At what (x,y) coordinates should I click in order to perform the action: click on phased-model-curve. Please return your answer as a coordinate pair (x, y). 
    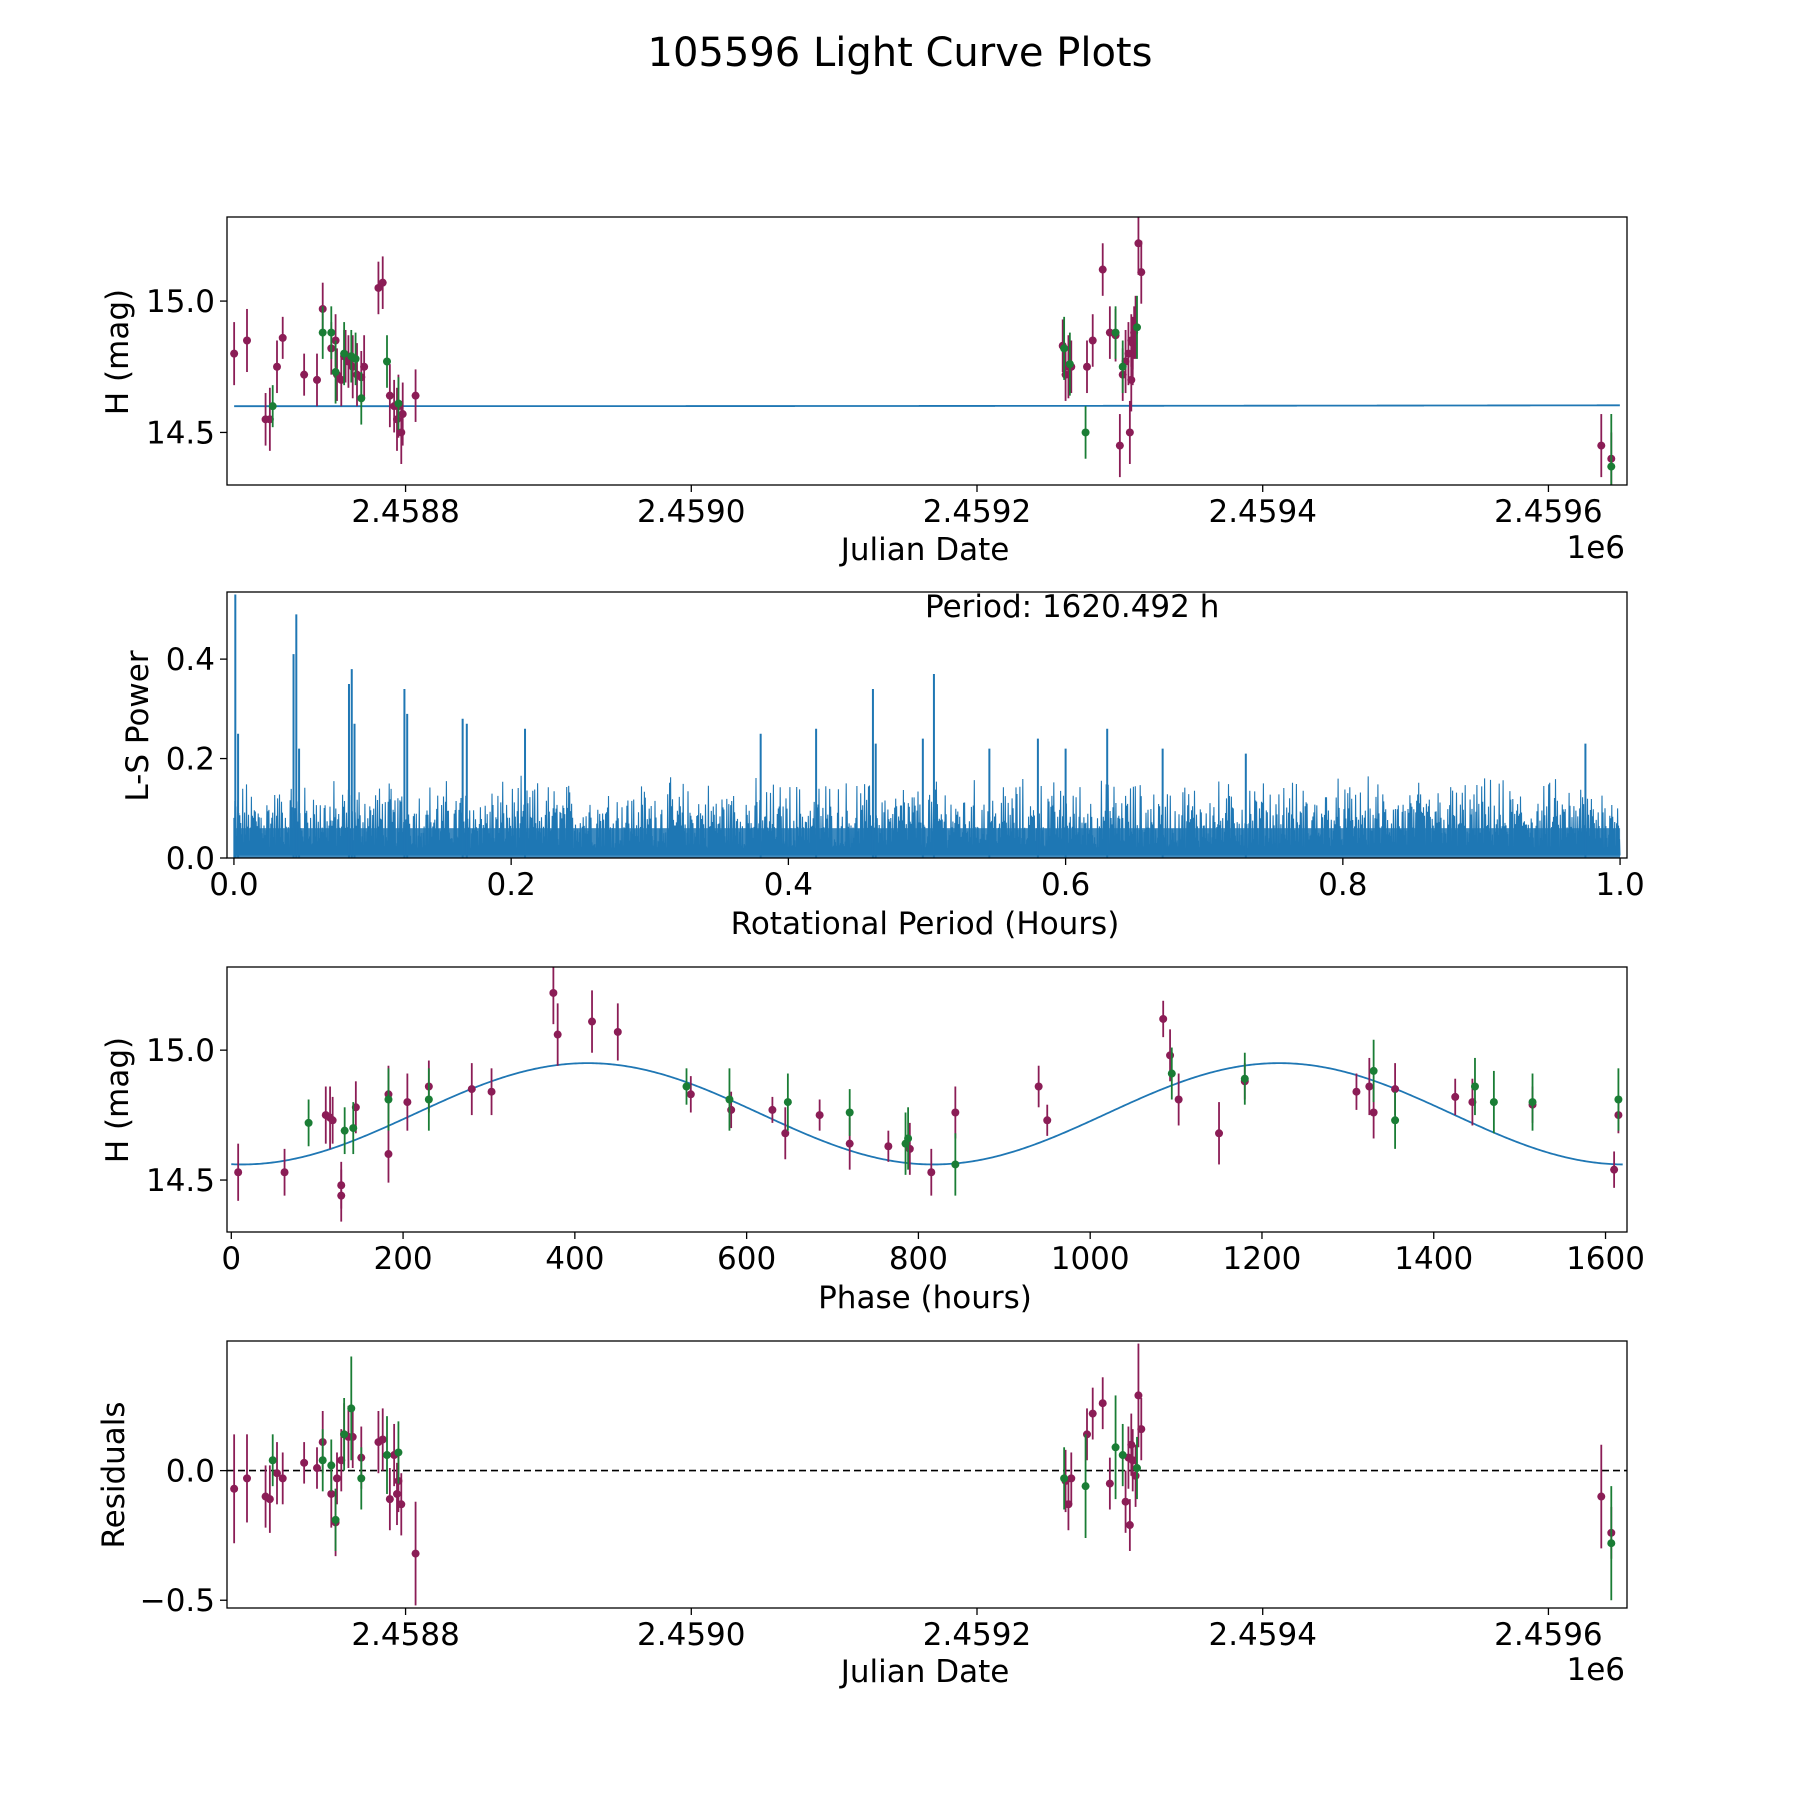
    Looking at the image, I should click on (927, 1114).